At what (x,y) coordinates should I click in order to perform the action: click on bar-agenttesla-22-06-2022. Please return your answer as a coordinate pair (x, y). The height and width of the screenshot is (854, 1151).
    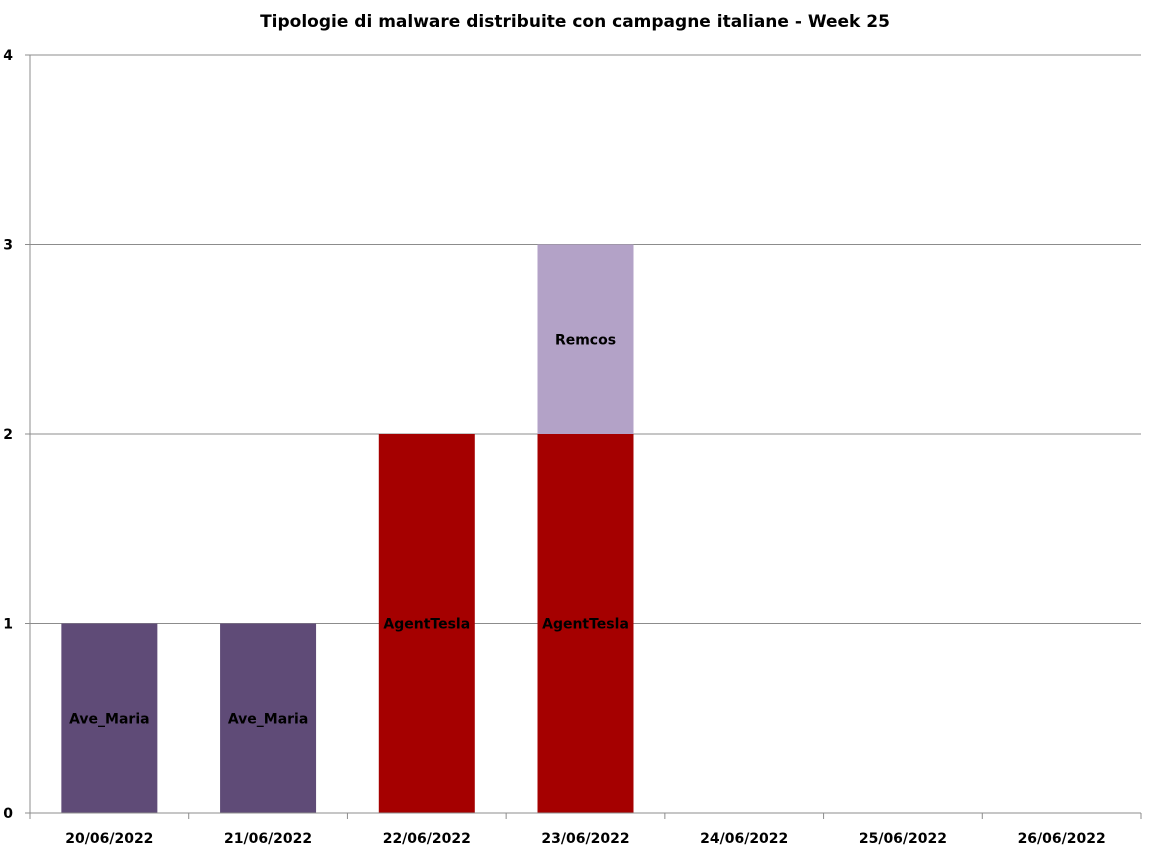
    Looking at the image, I should click on (426, 623).